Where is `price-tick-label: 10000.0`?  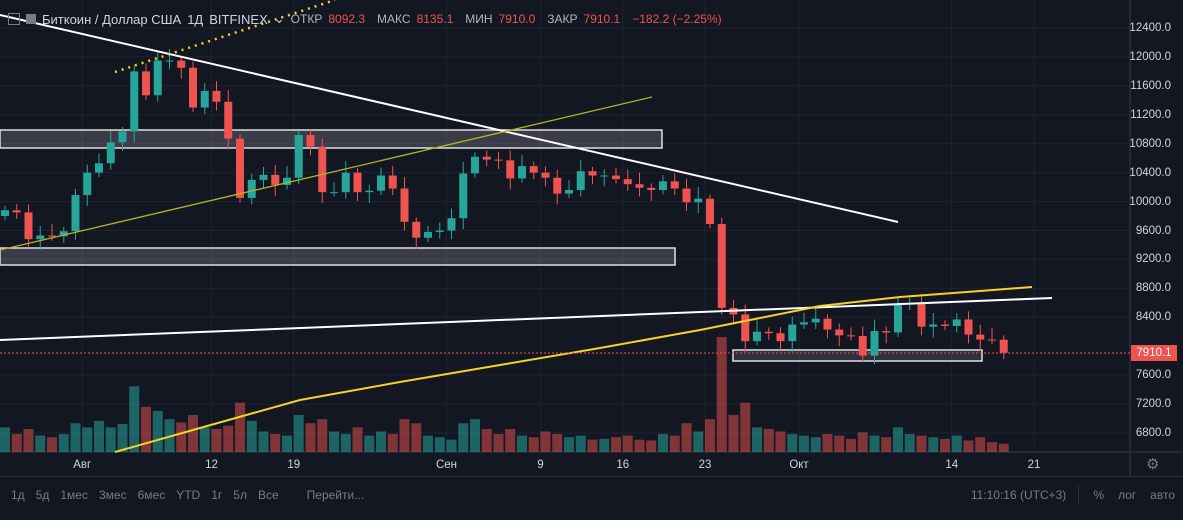 price-tick-label: 10000.0 is located at coordinates (1150, 201).